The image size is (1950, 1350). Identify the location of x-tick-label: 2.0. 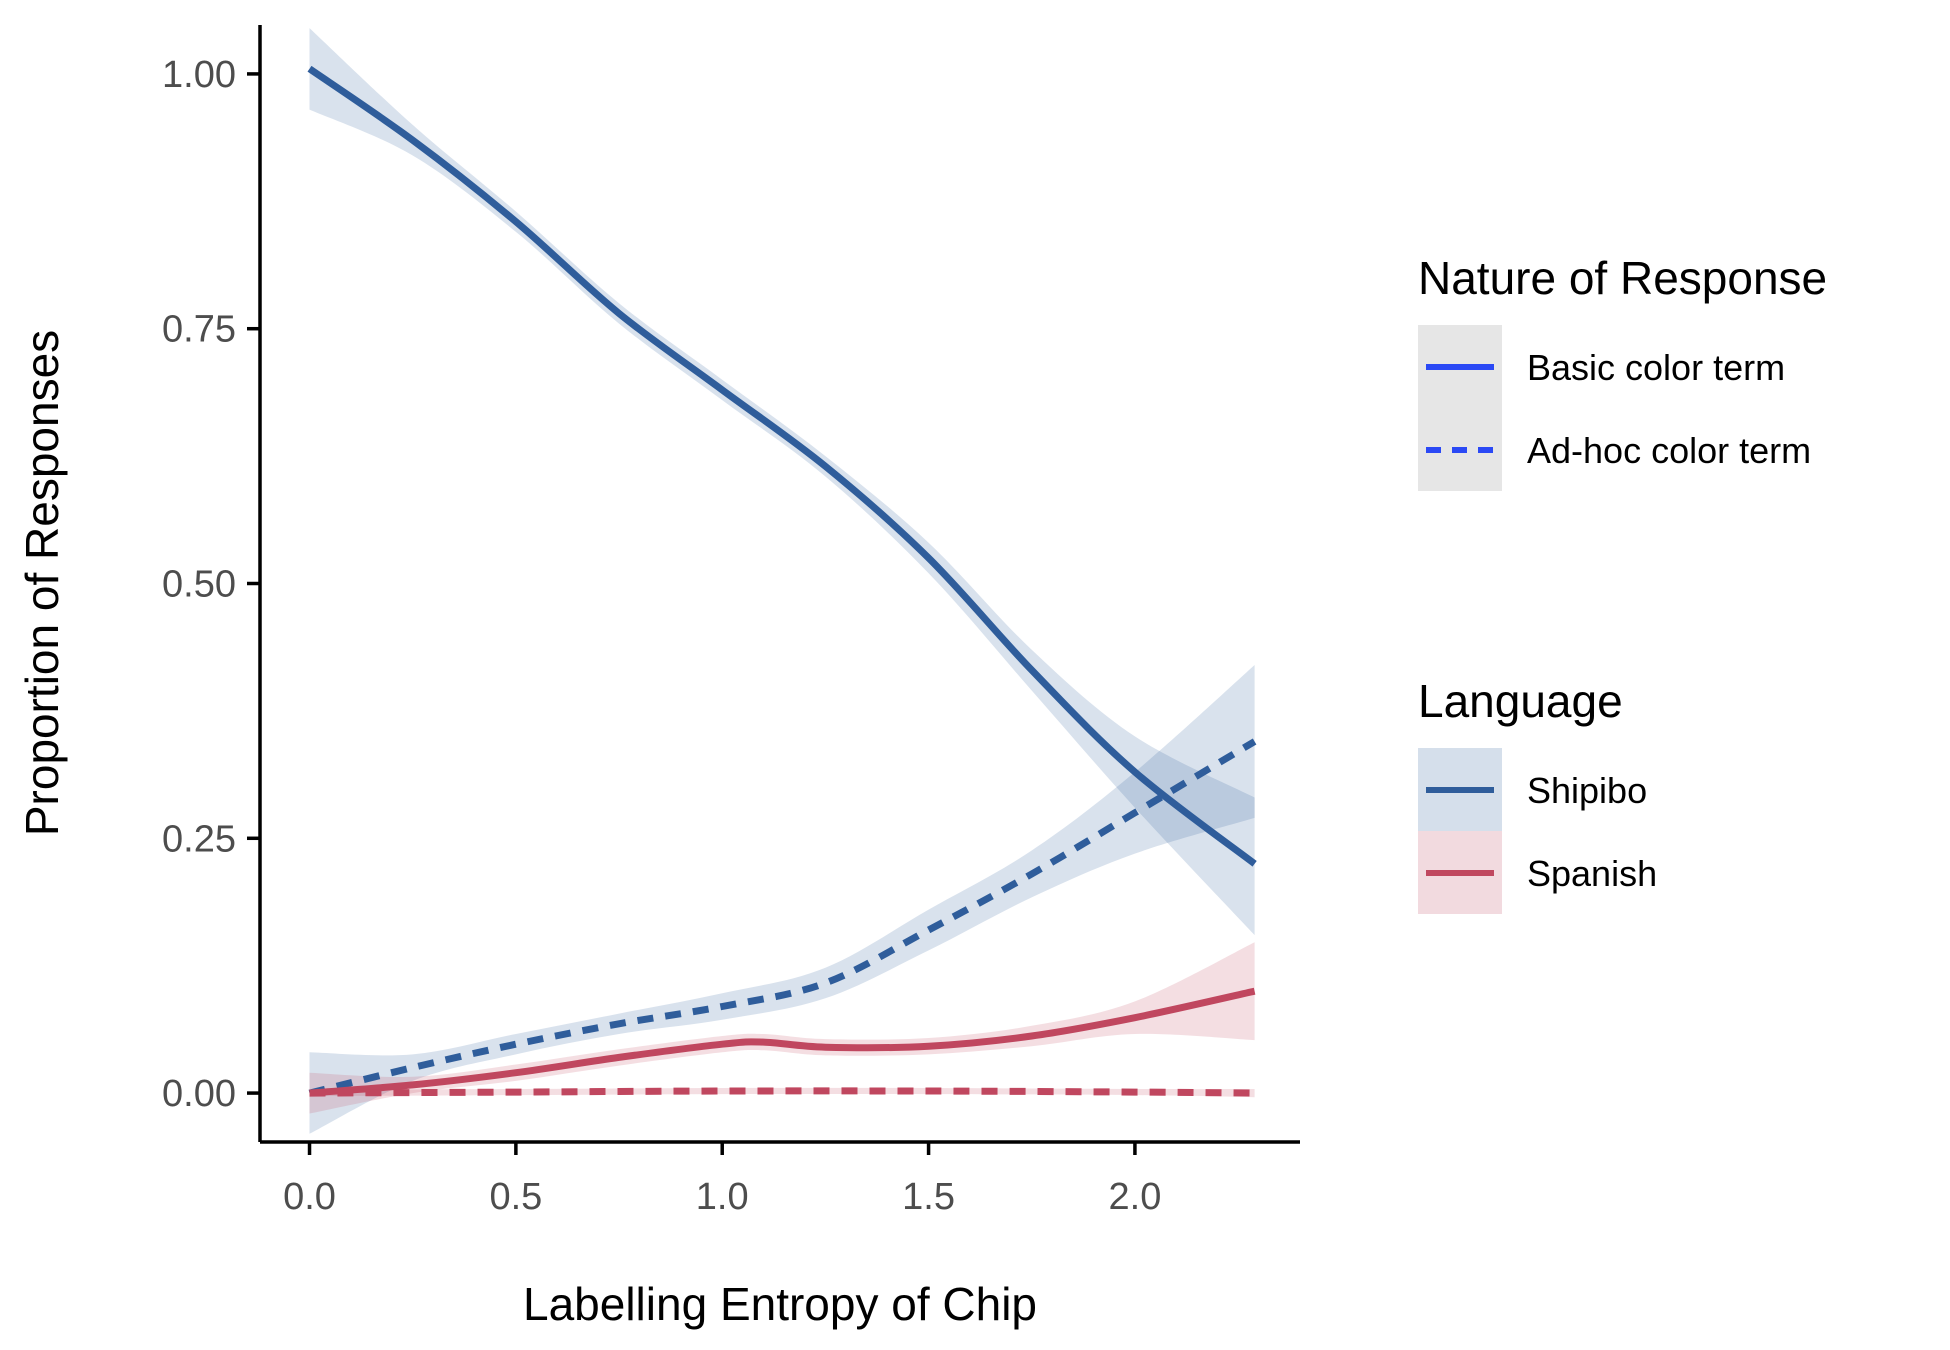
(1135, 1197).